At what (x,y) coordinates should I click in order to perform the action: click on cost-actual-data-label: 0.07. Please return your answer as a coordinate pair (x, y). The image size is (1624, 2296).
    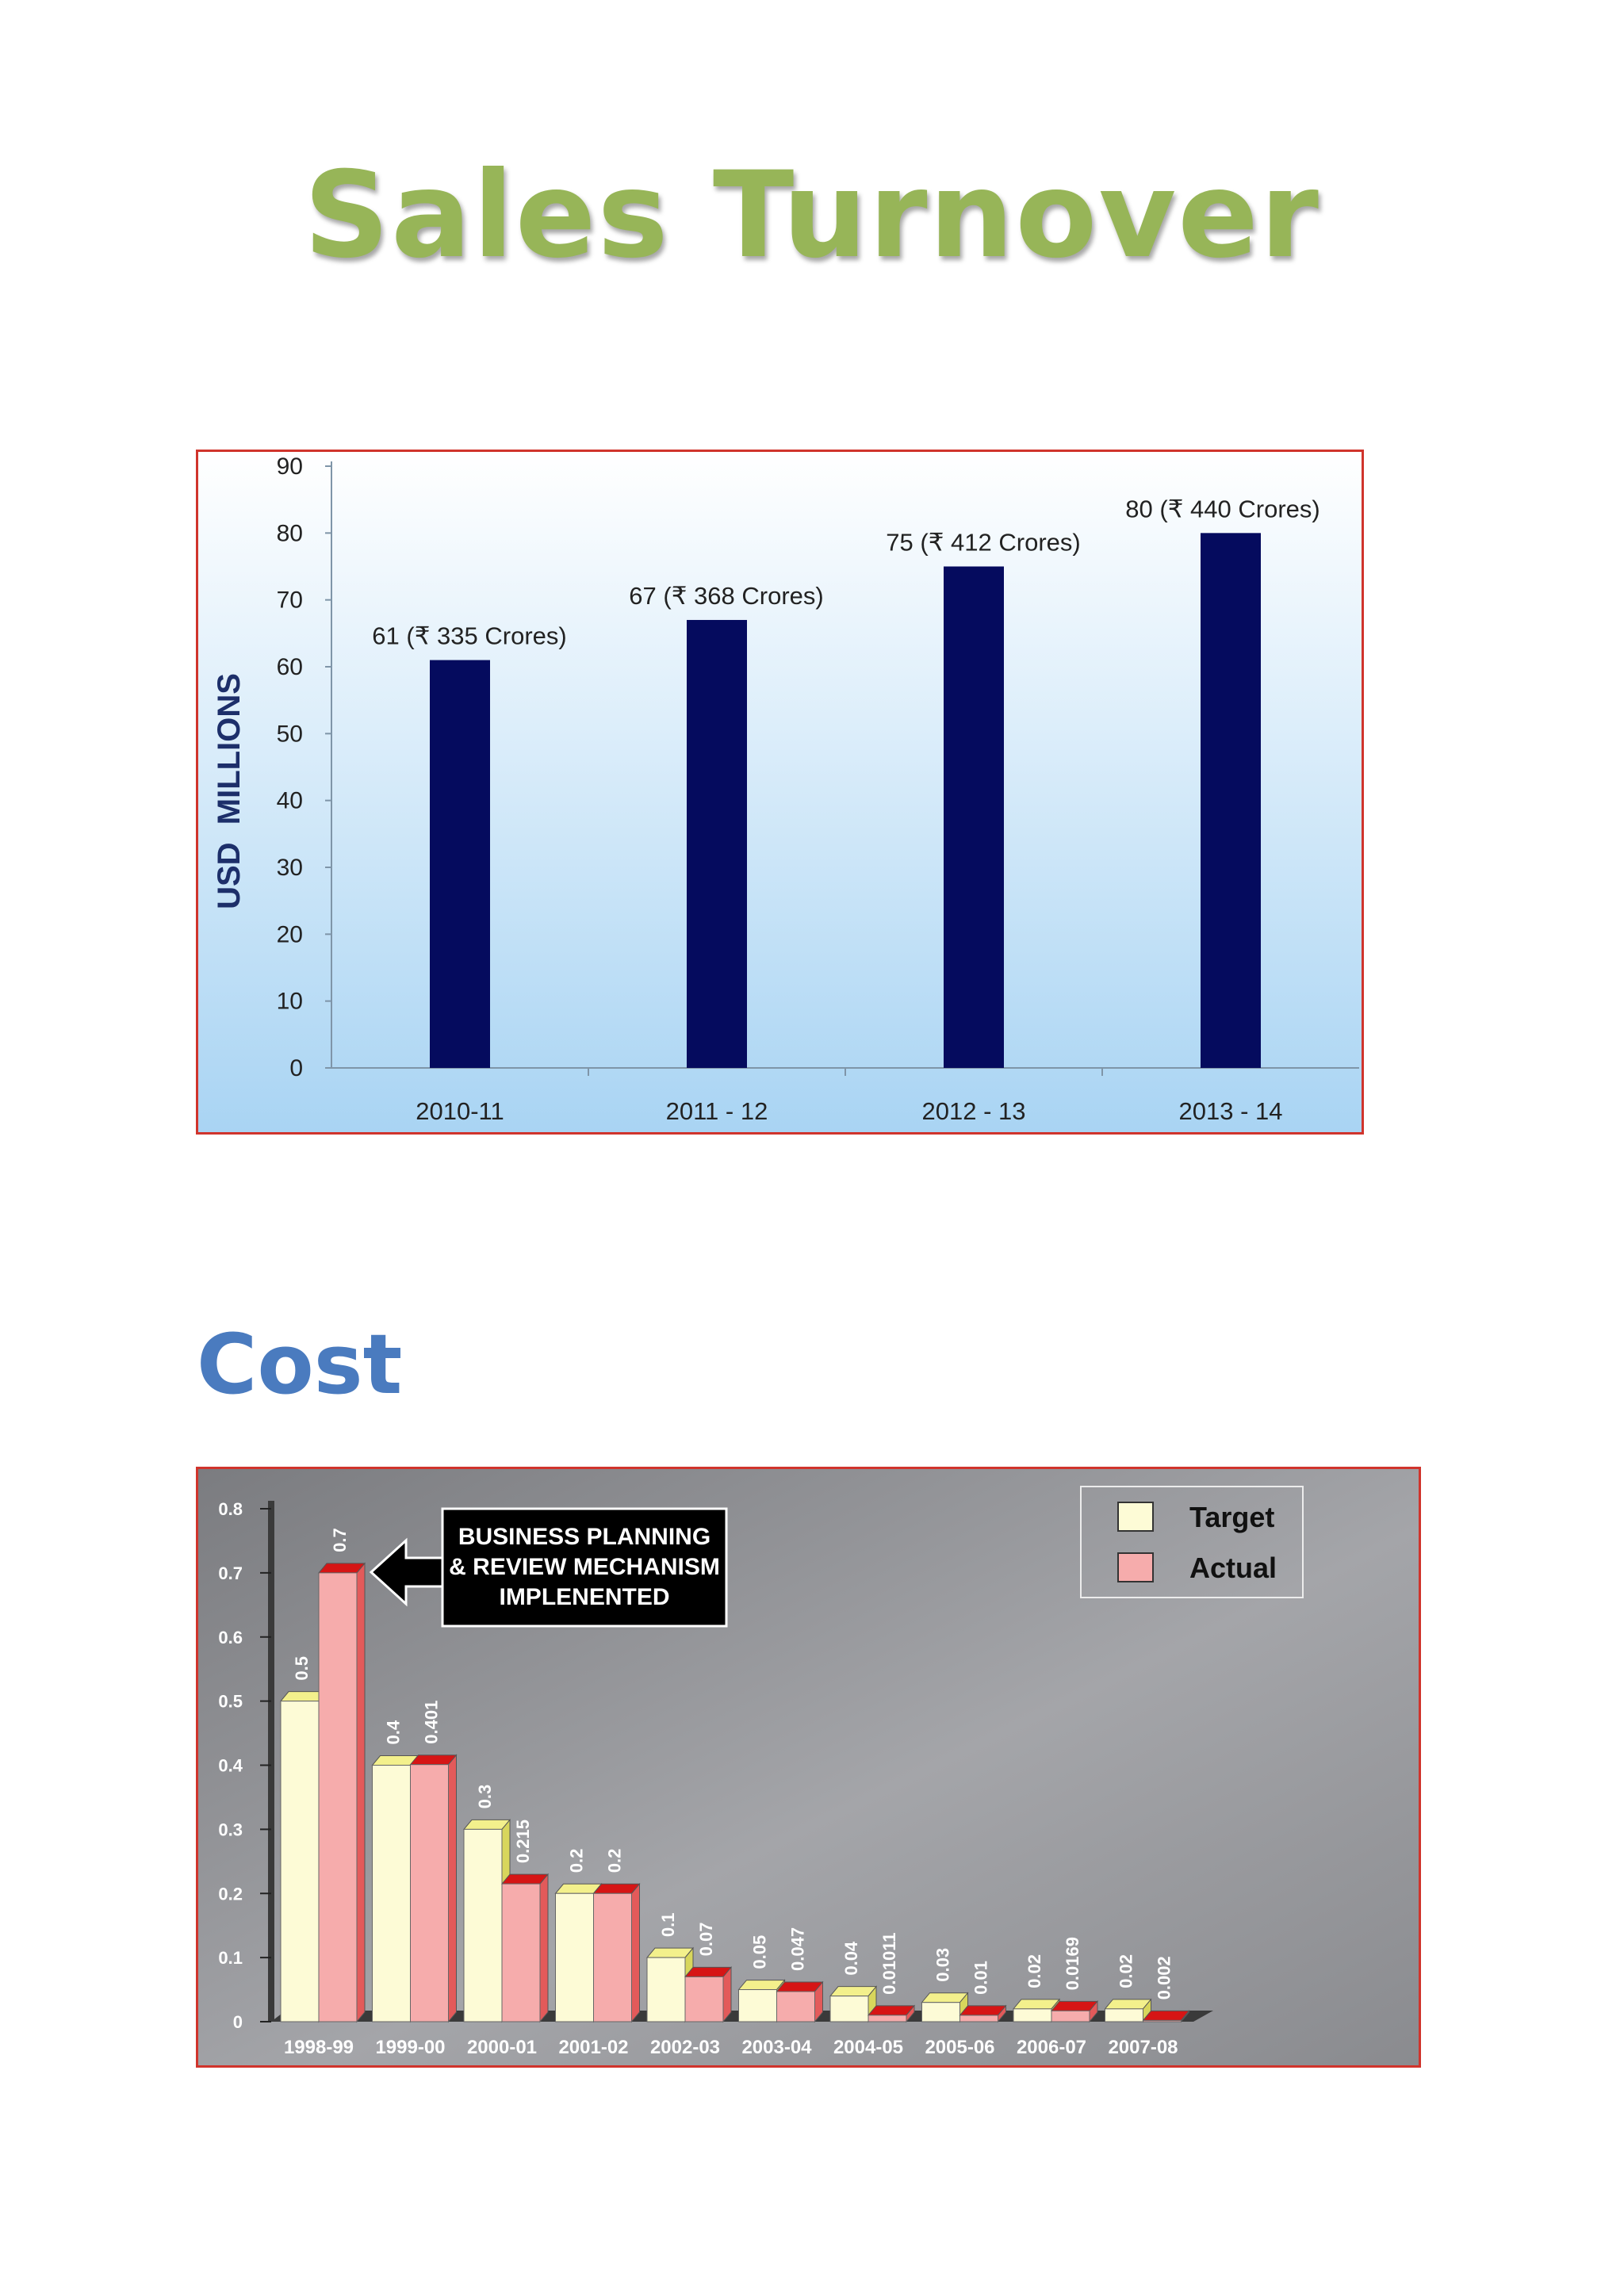
    Looking at the image, I should click on (706, 1940).